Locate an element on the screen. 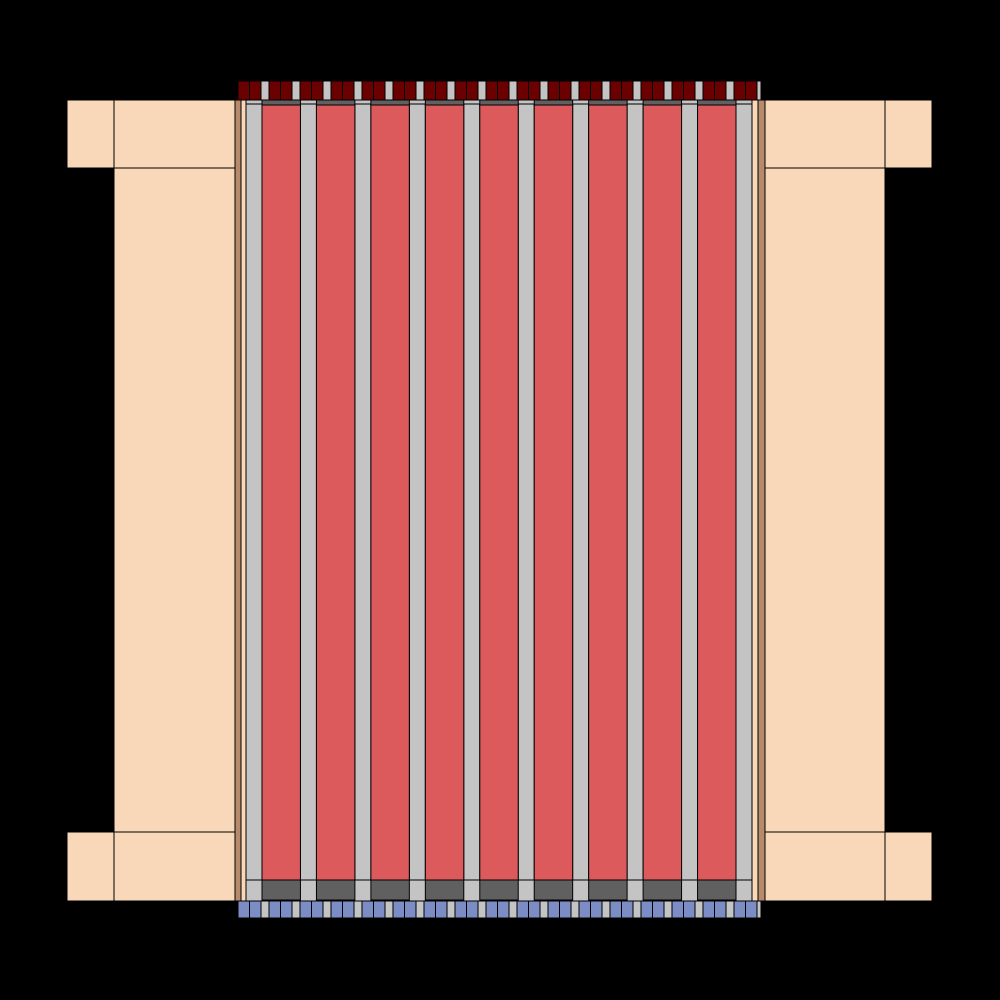  right-reflector-bottom-outer is located at coordinates (908, 866).